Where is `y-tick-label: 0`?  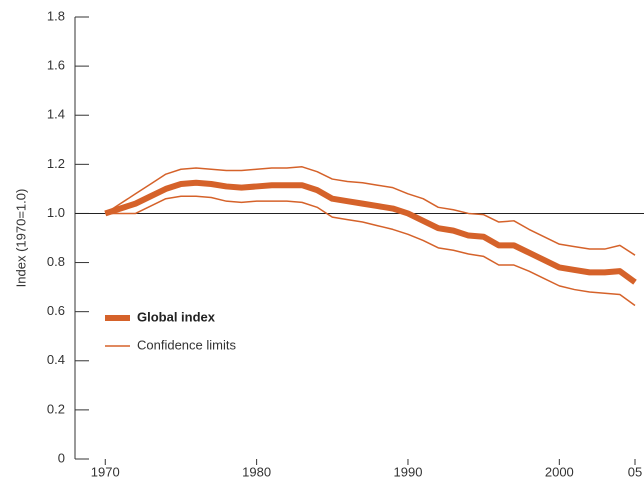
y-tick-label: 0 is located at coordinates (61, 457).